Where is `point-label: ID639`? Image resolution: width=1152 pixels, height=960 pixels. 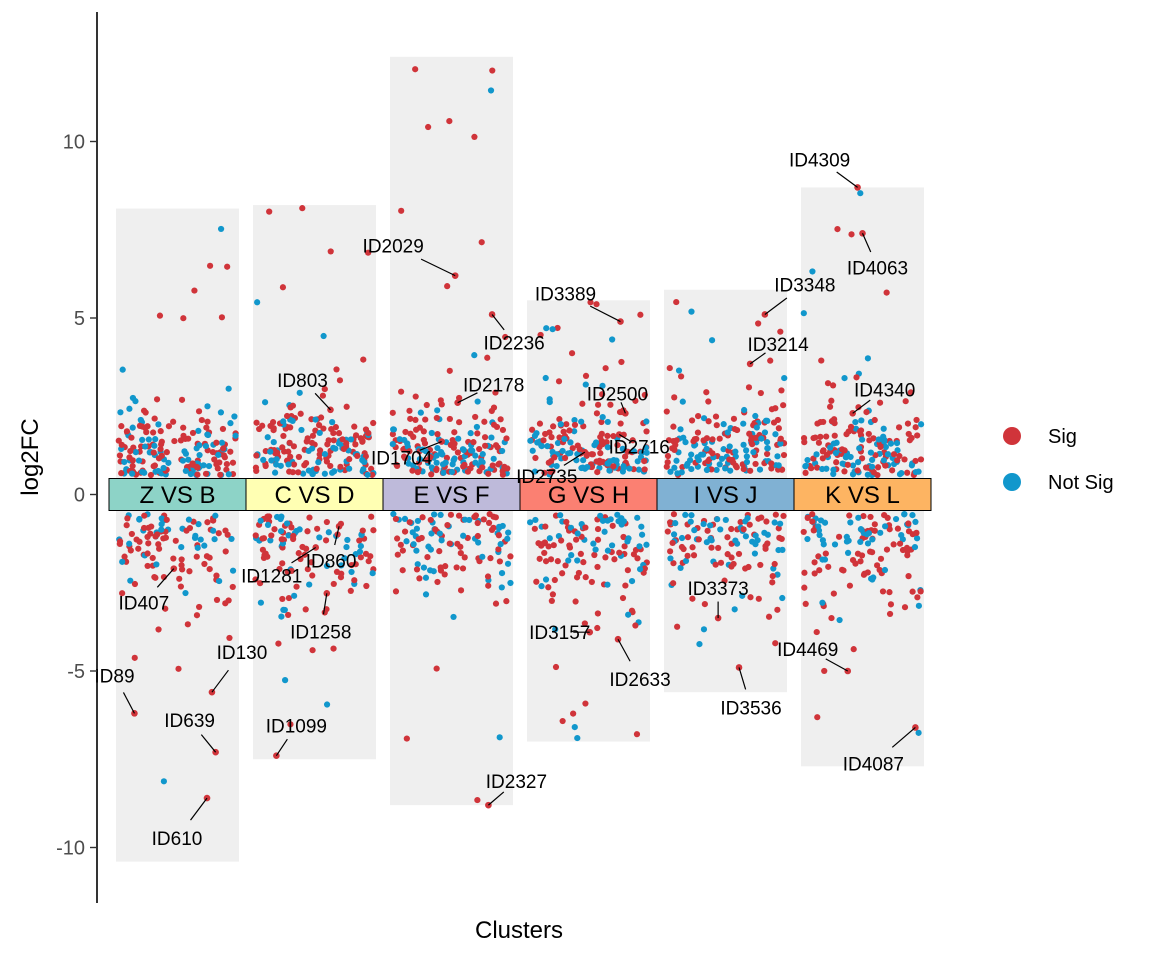 point-label: ID639 is located at coordinates (189, 721).